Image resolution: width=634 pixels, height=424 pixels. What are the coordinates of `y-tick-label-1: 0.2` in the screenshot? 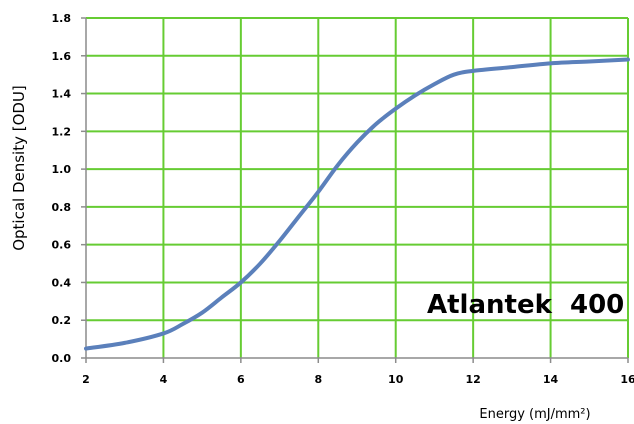 It's located at (62, 320).